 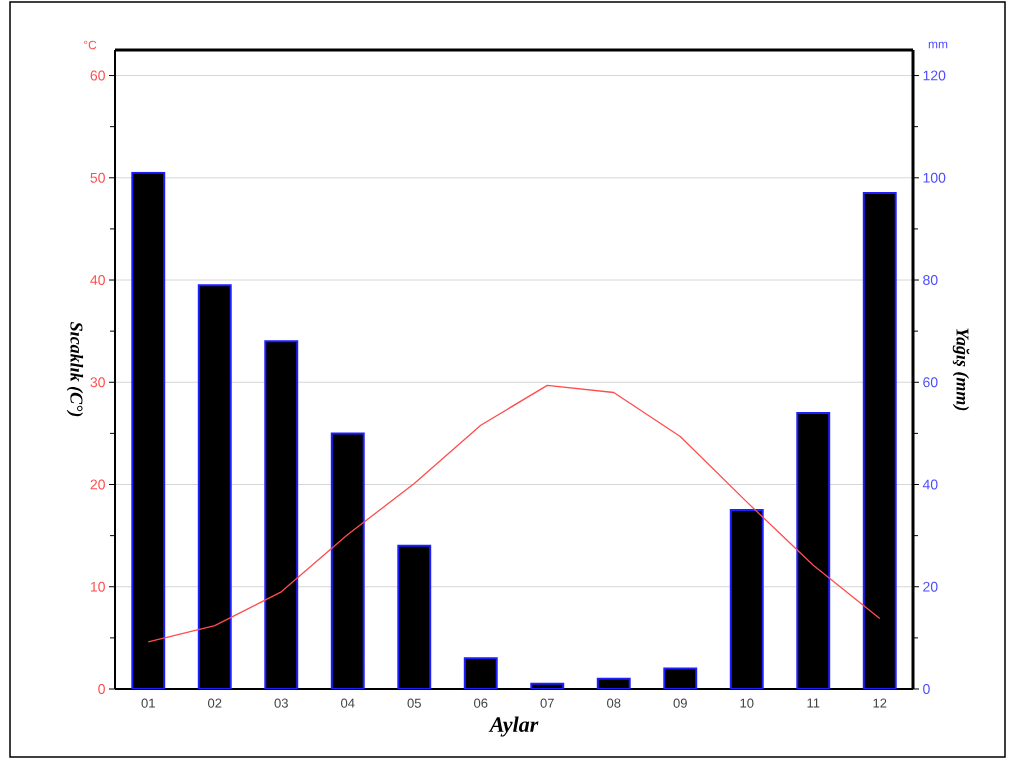 I want to click on y2-axis-title: Yağış (mm), so click(x=961, y=369).